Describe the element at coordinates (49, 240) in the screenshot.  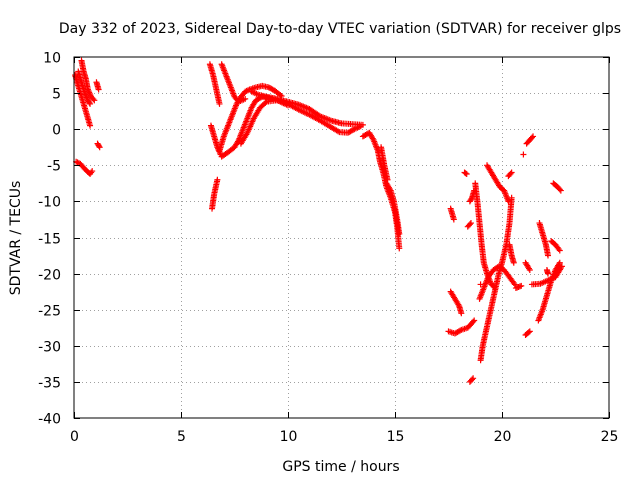
I see `y-tick-label: -15` at that location.